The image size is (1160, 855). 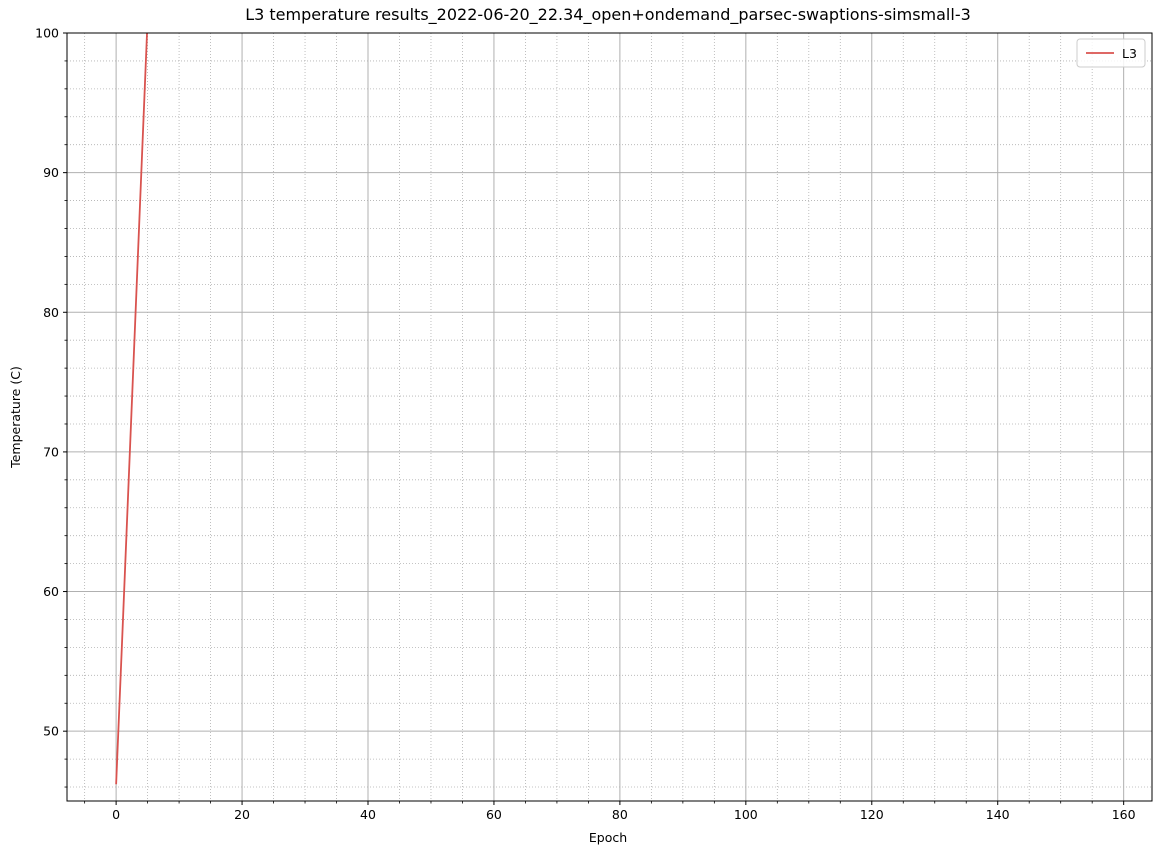 I want to click on legend-label-l3: L3, so click(x=1129, y=53).